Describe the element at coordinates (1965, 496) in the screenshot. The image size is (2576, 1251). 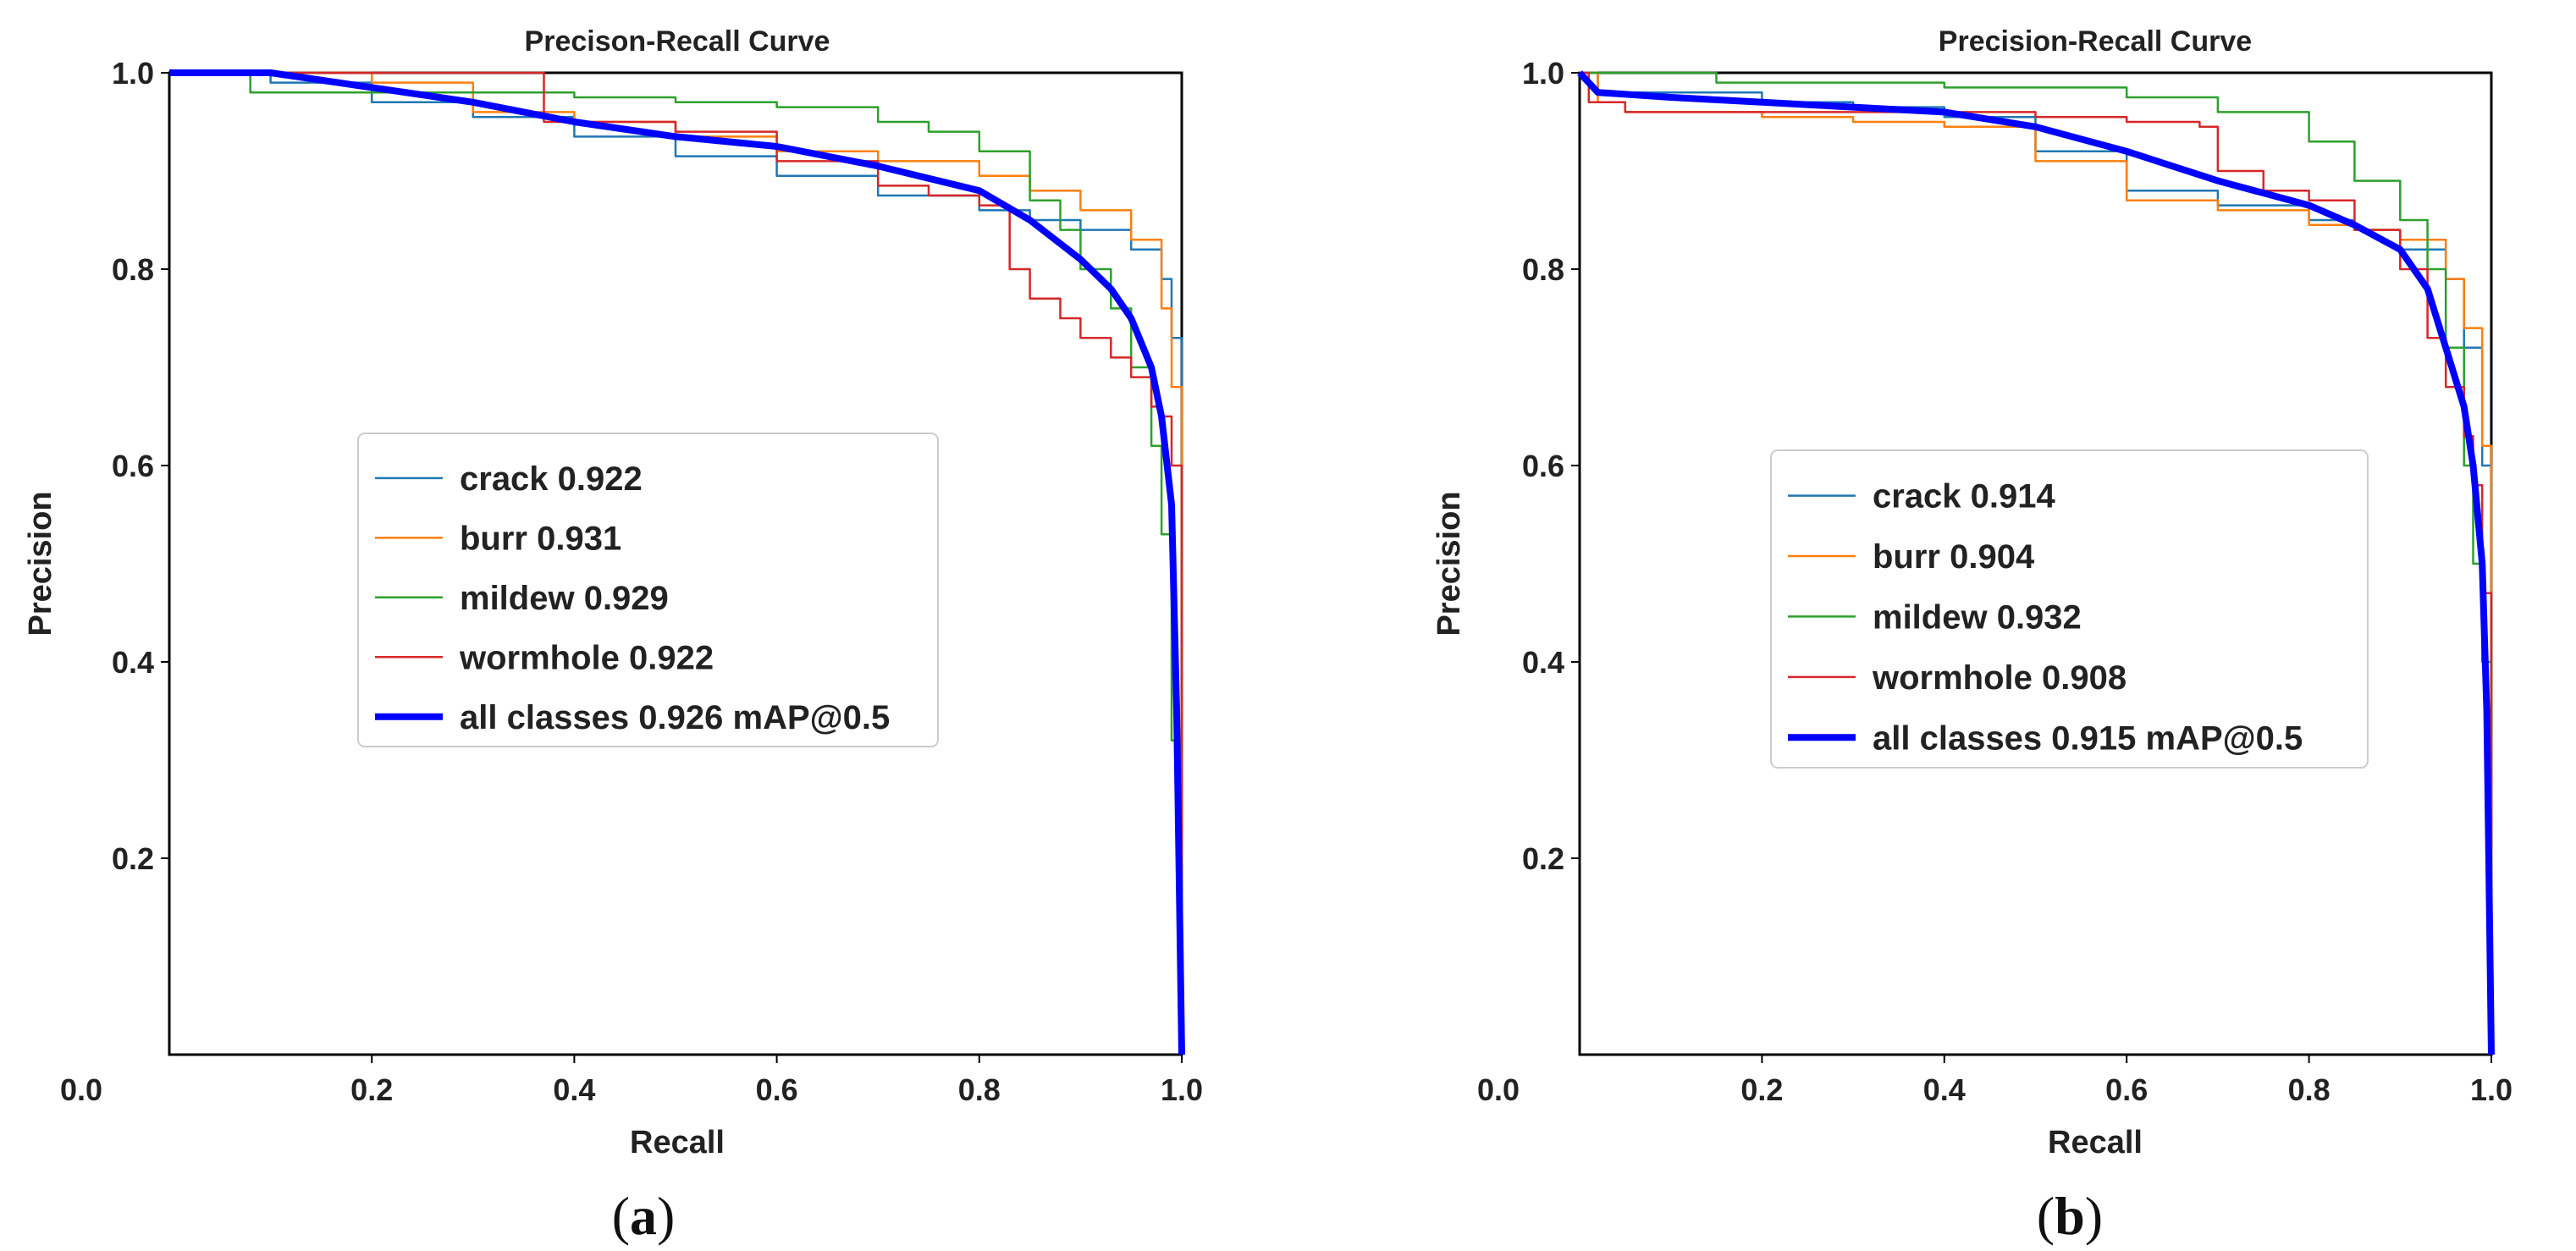
I see `legend-label-crack: crack 0.914` at that location.